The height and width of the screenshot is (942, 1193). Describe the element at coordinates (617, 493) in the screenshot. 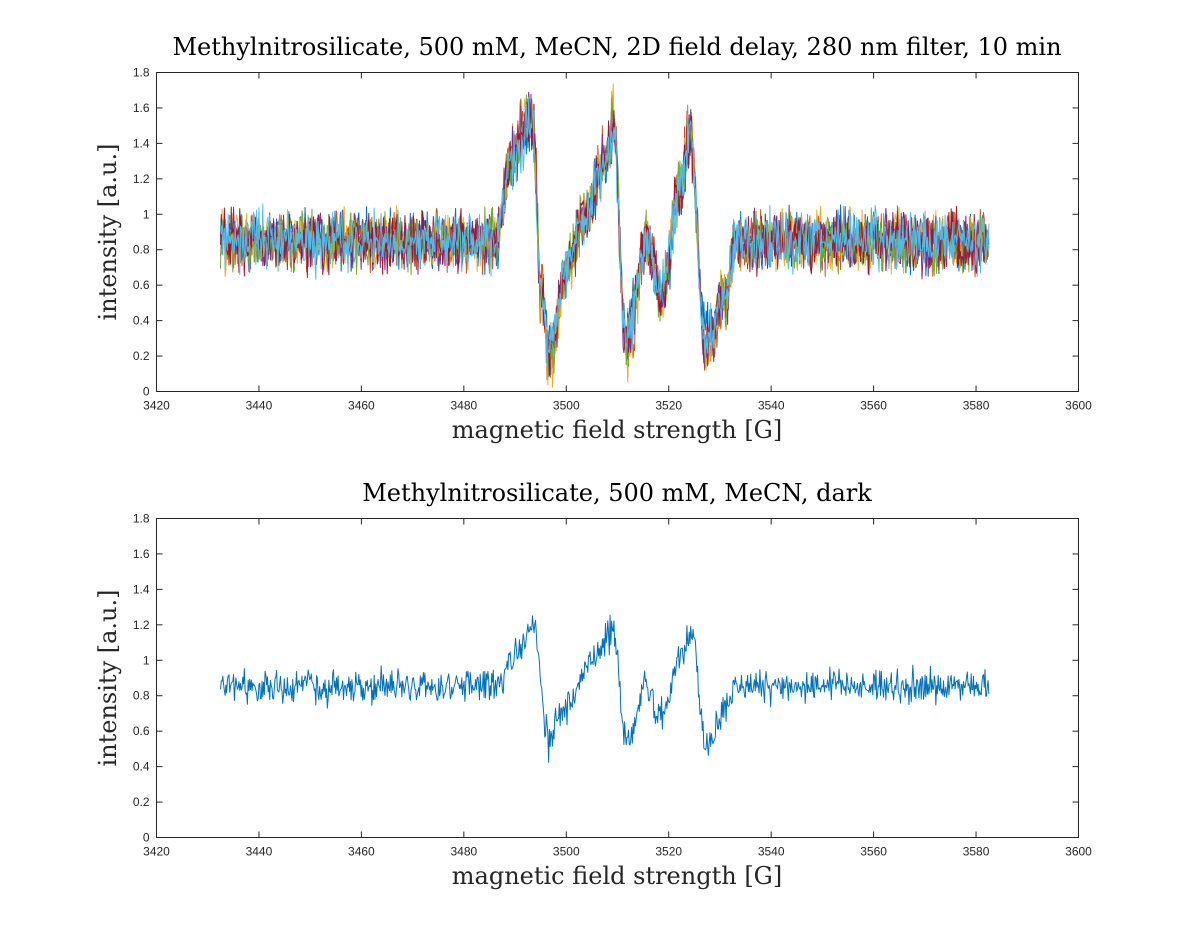

I see `plot-title: Methylnitrosilicate, 500 mM, MeCN, dark` at that location.